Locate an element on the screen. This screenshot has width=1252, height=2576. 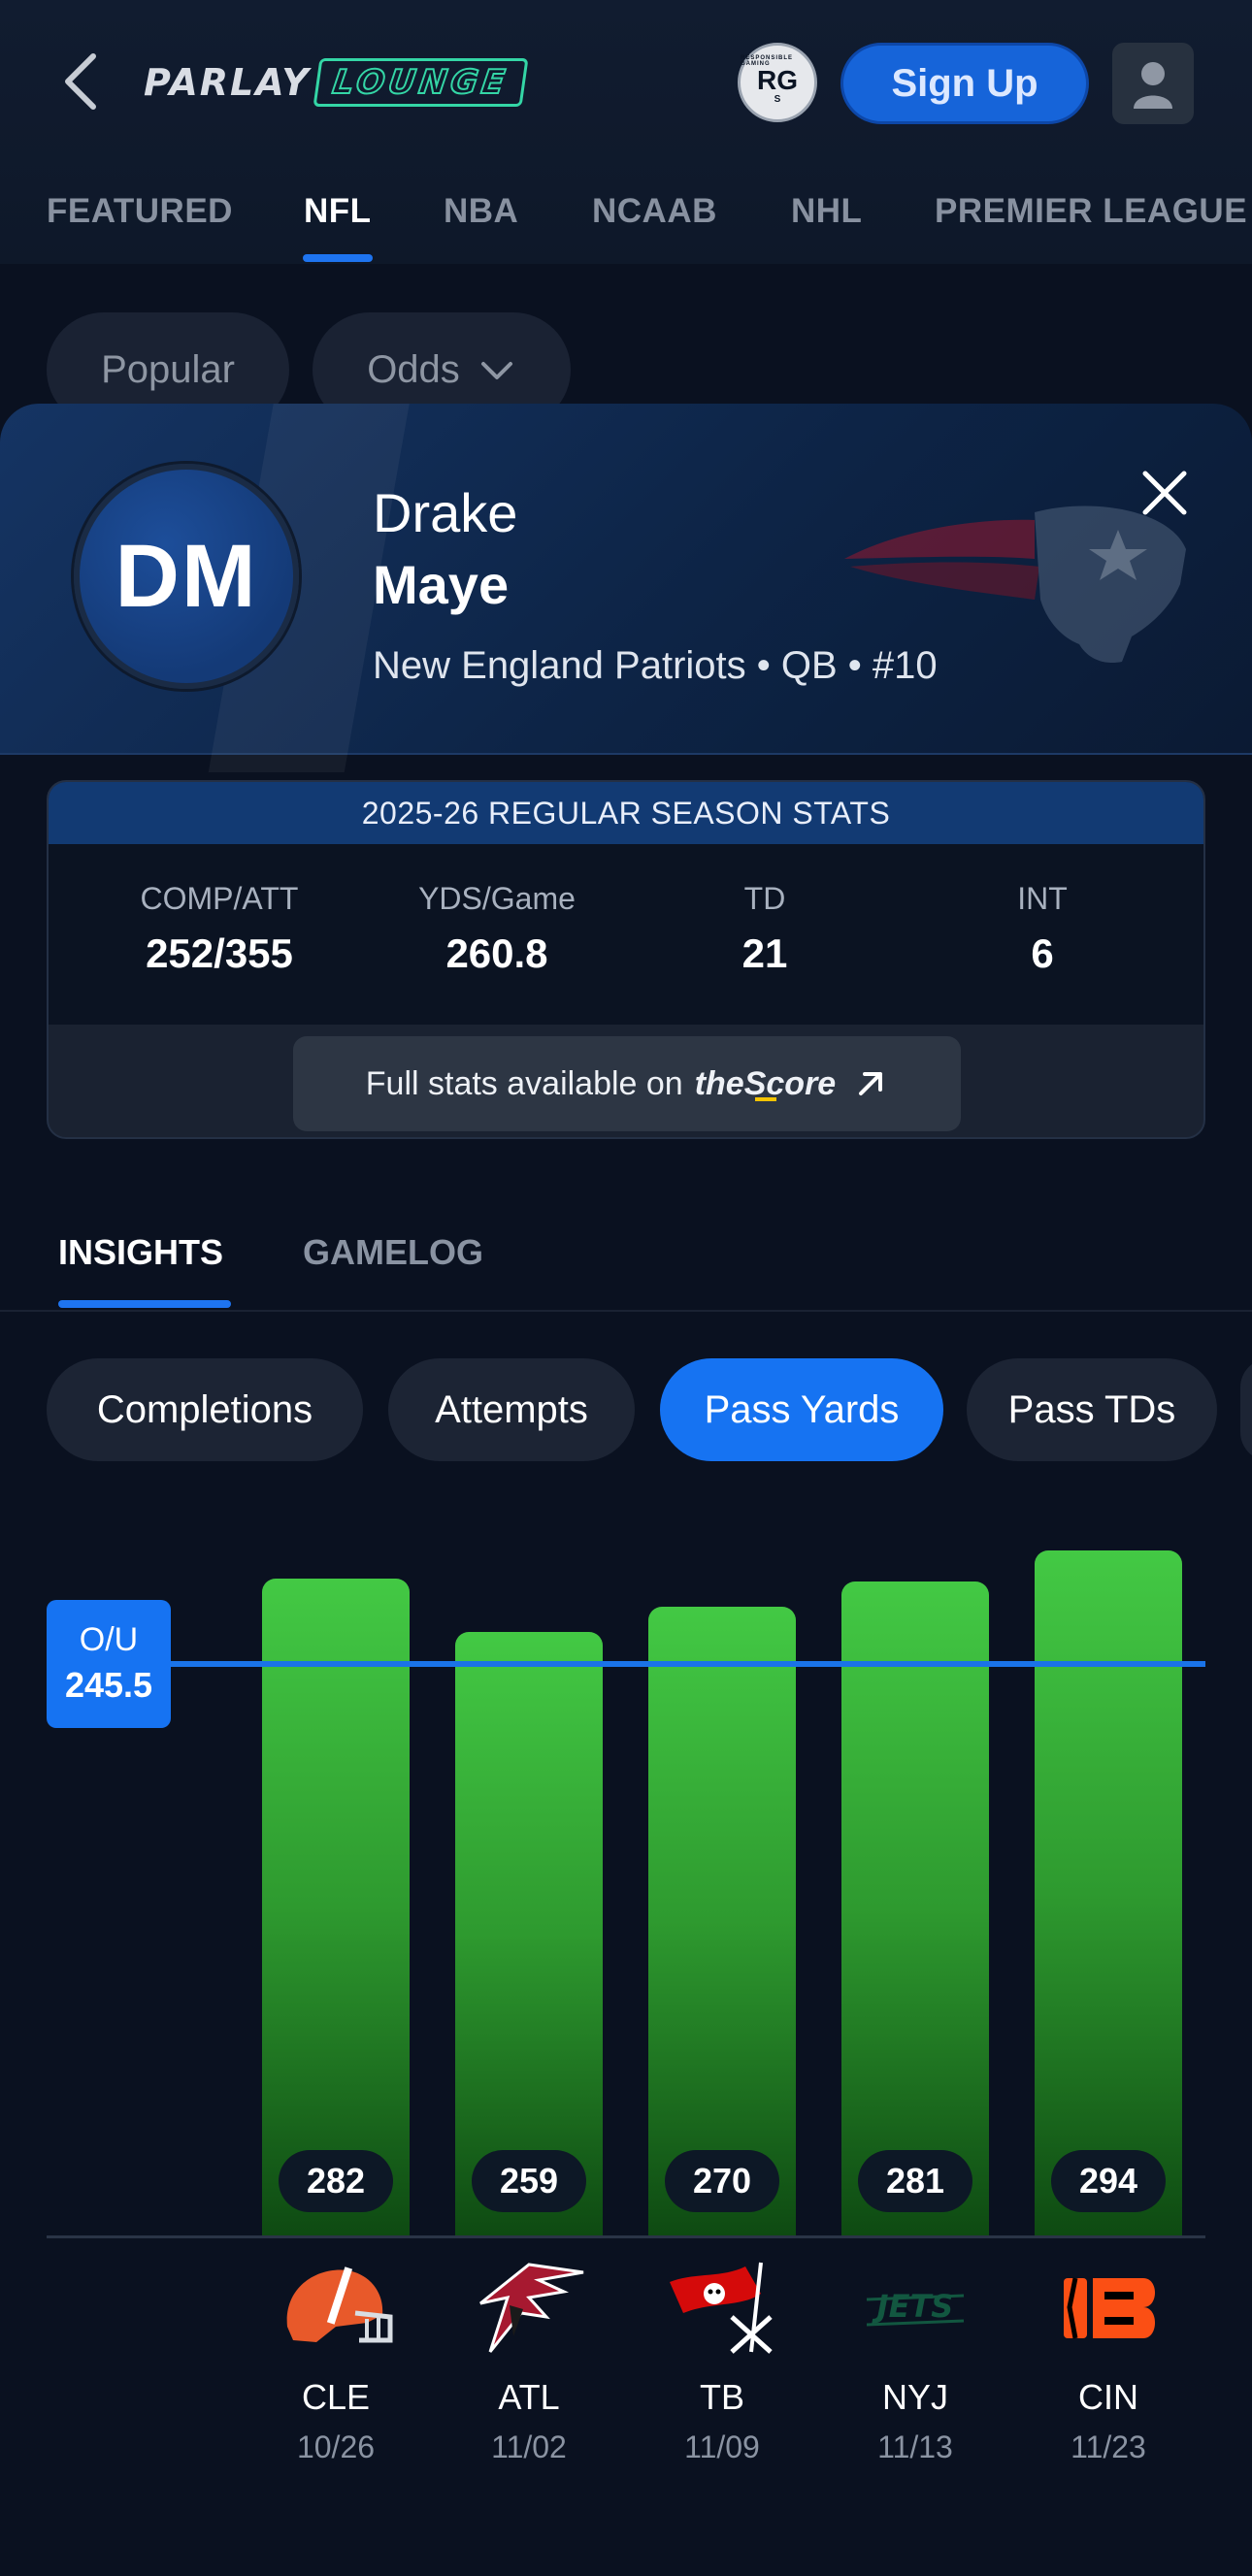
pill-attempts: Attempts is located at coordinates (511, 1409).